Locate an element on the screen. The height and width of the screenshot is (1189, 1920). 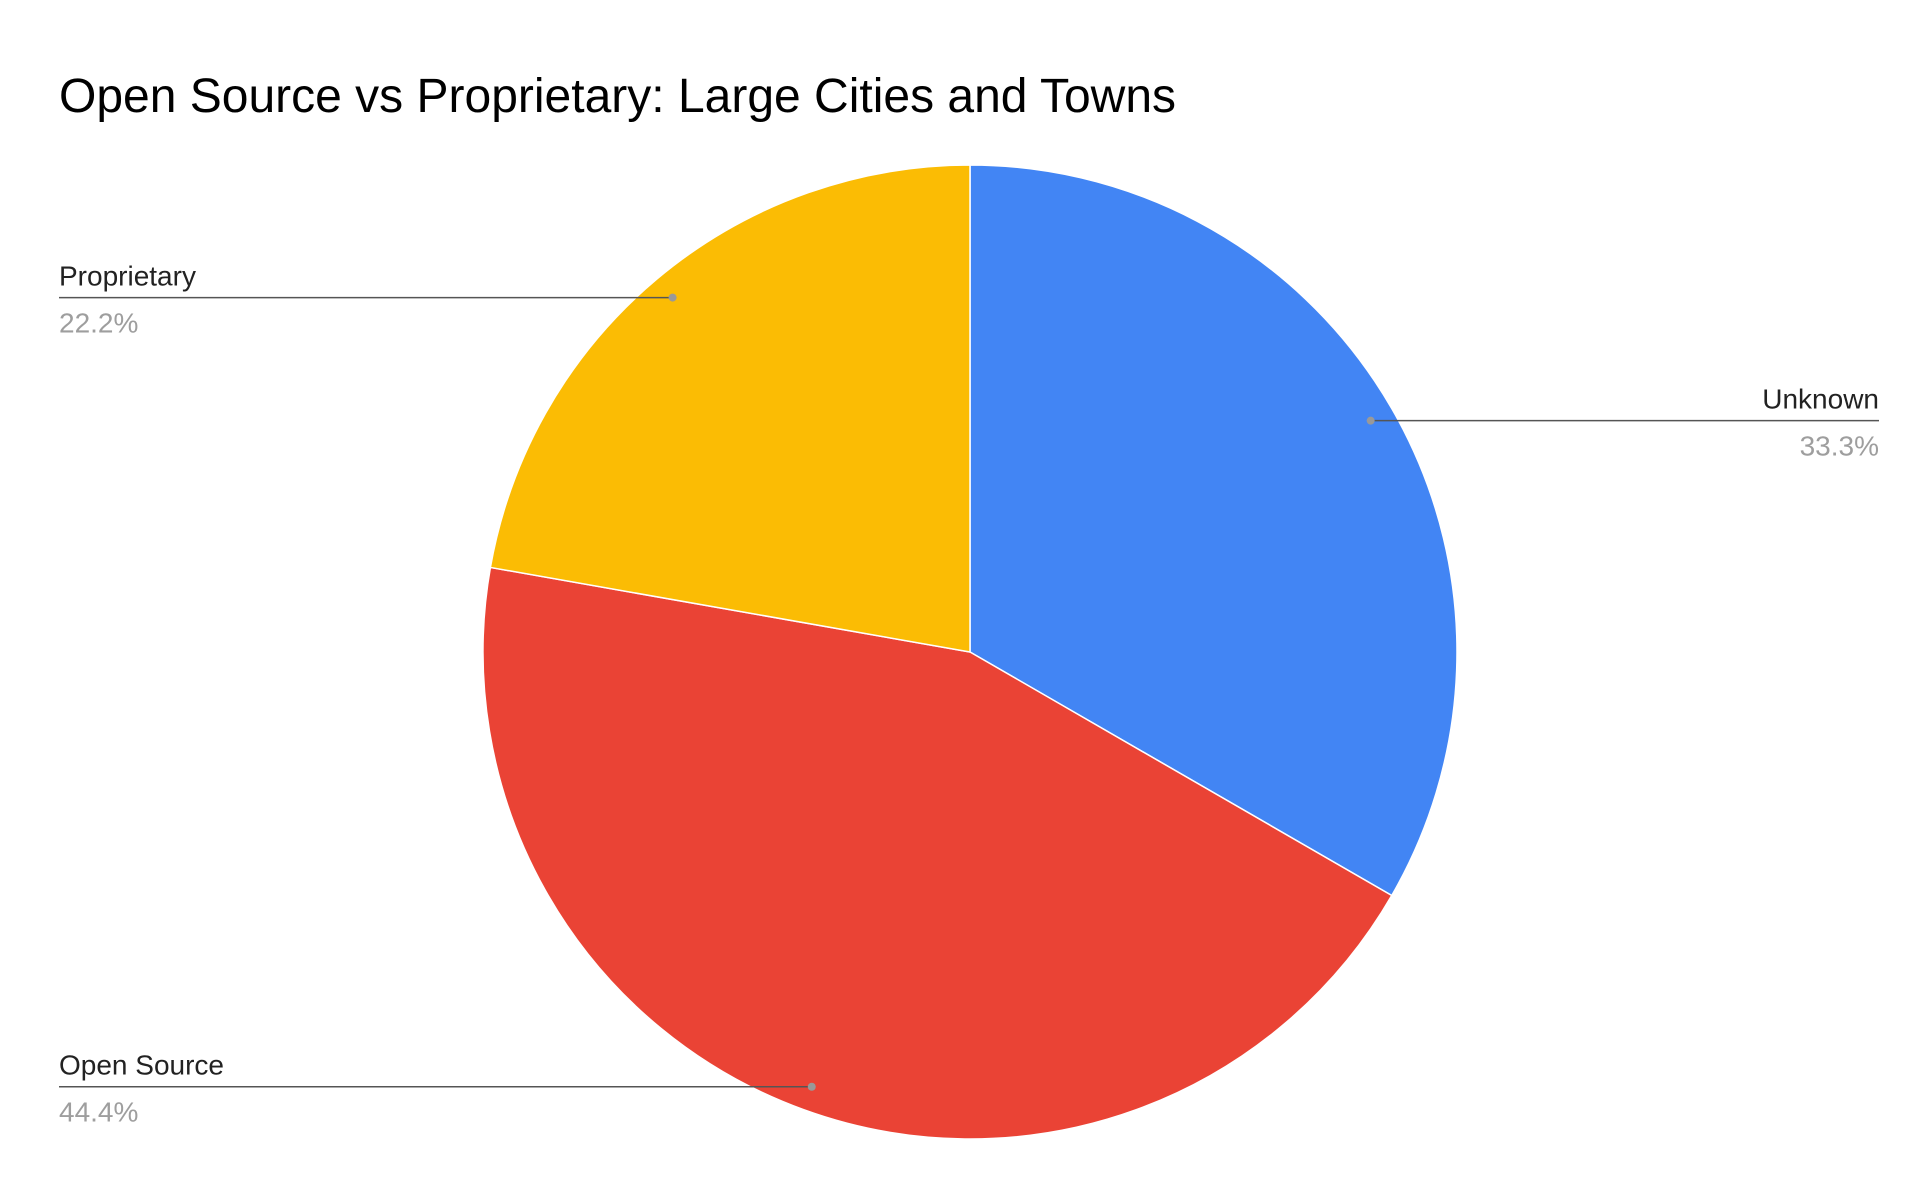
slice-value-label: 44.4% is located at coordinates (98, 1112).